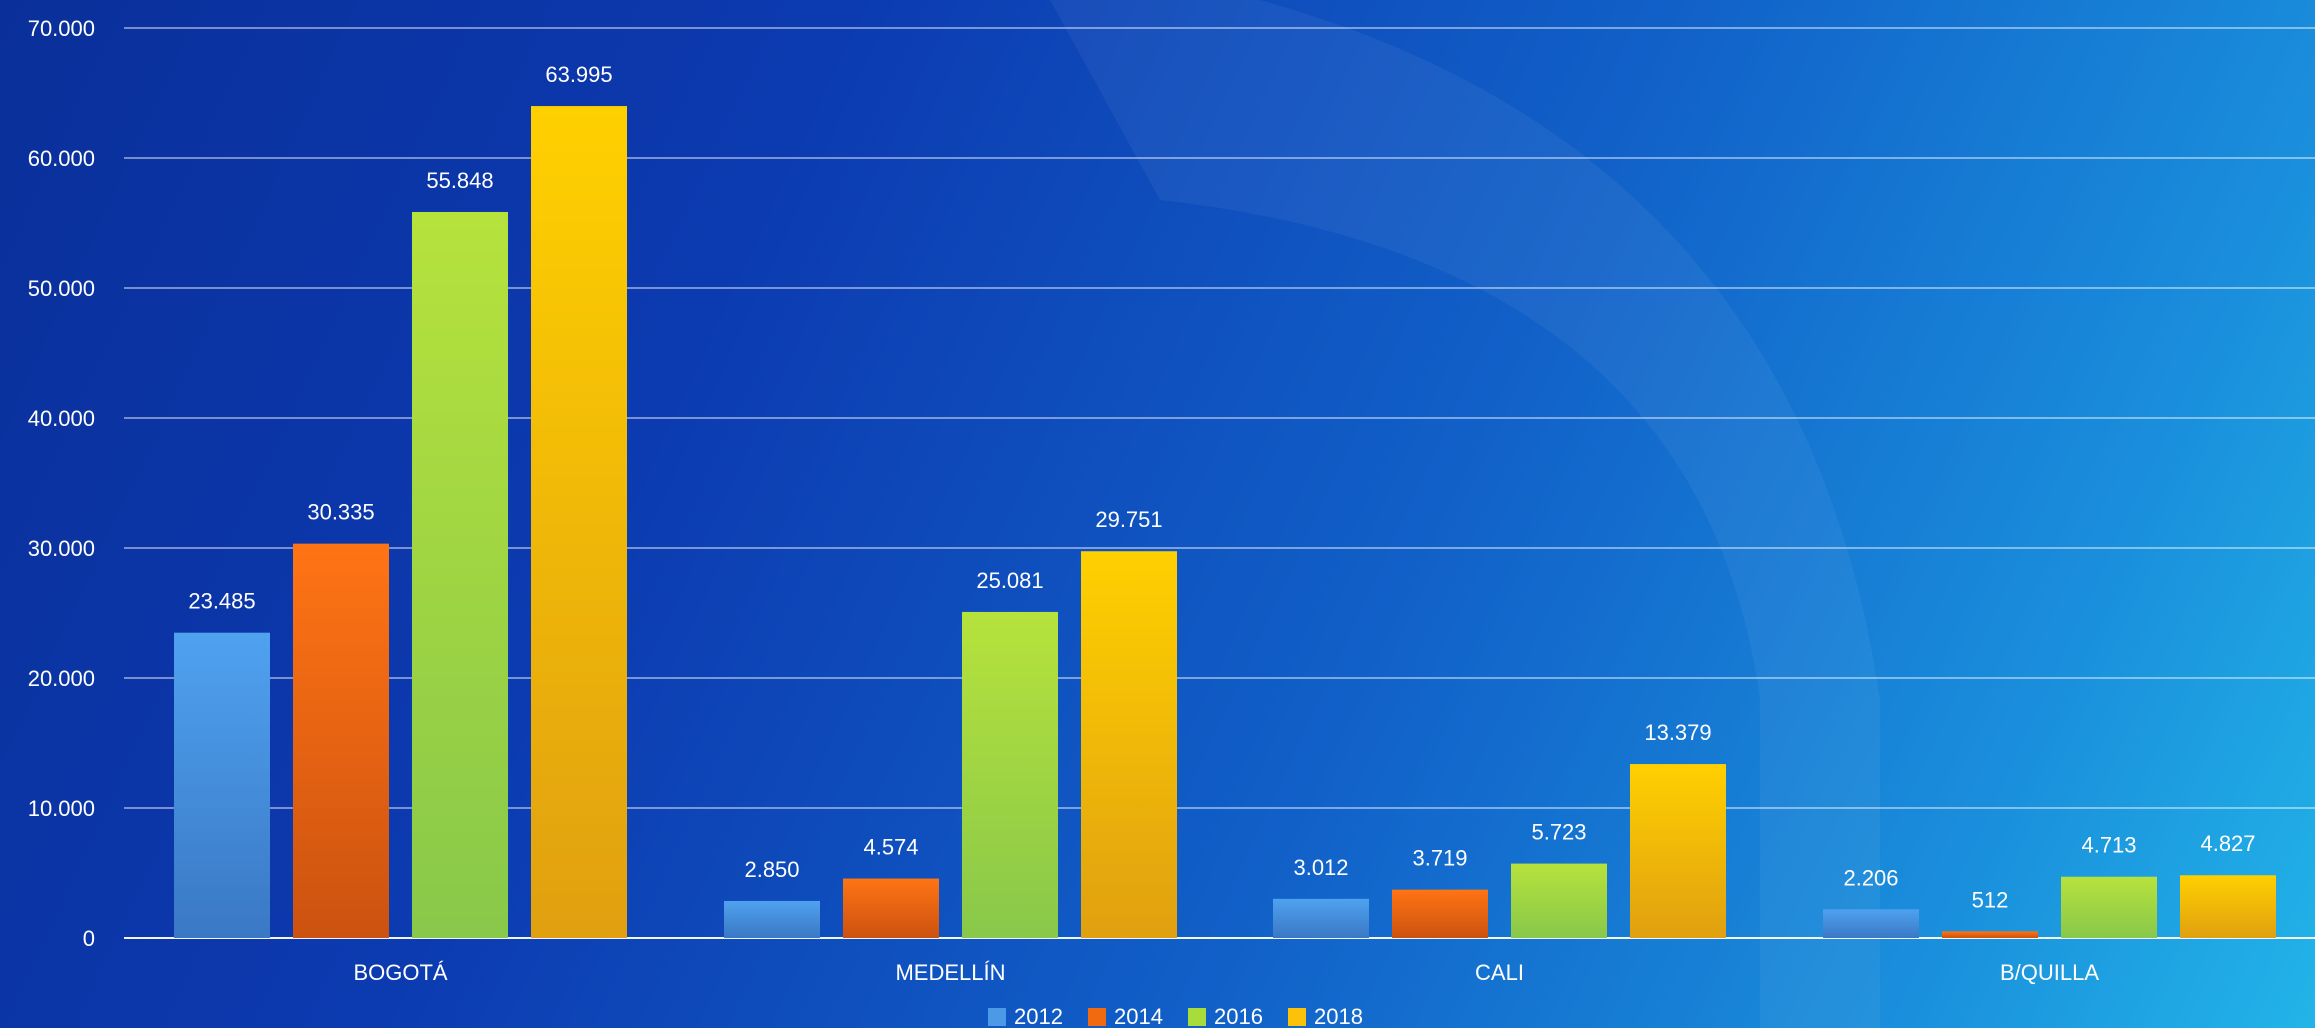  What do you see at coordinates (2108, 845) in the screenshot?
I see `data-label: 4.713` at bounding box center [2108, 845].